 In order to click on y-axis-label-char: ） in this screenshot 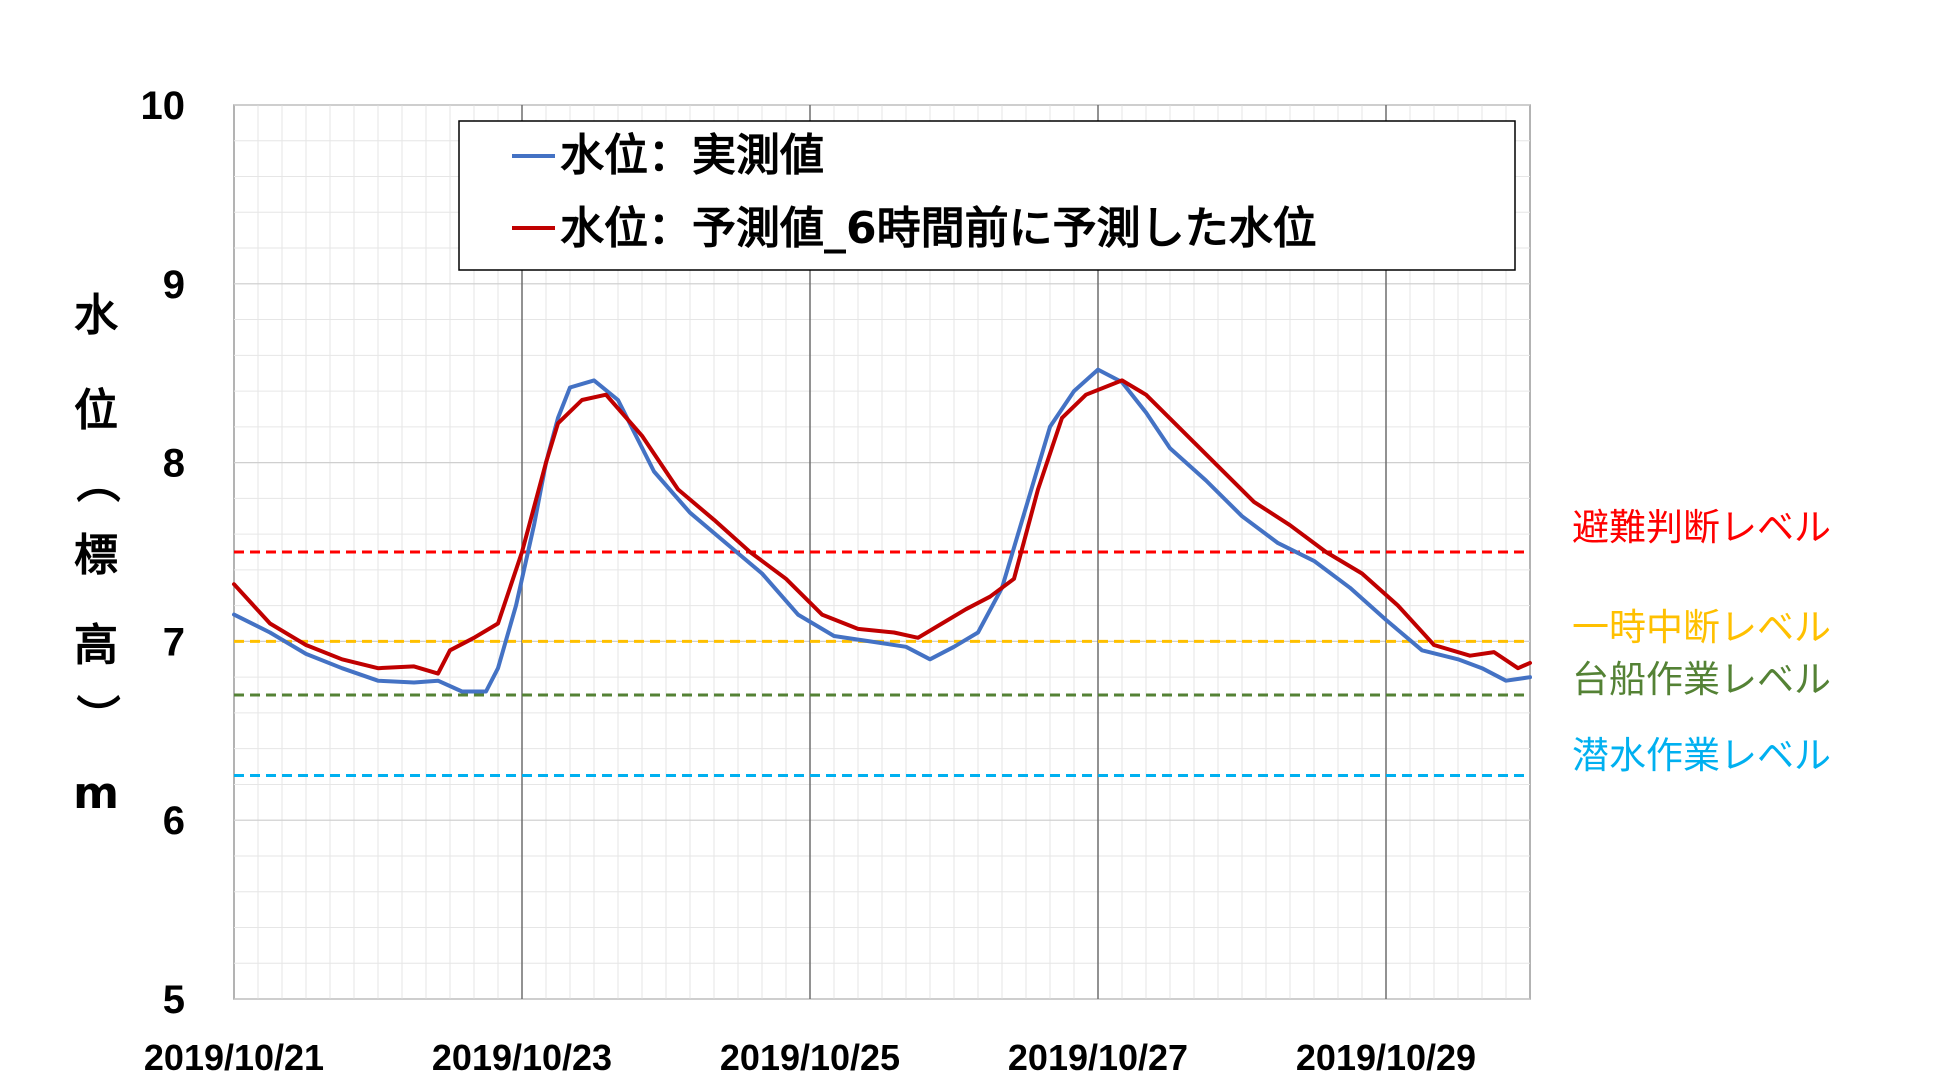, I will do `click(96, 716)`.